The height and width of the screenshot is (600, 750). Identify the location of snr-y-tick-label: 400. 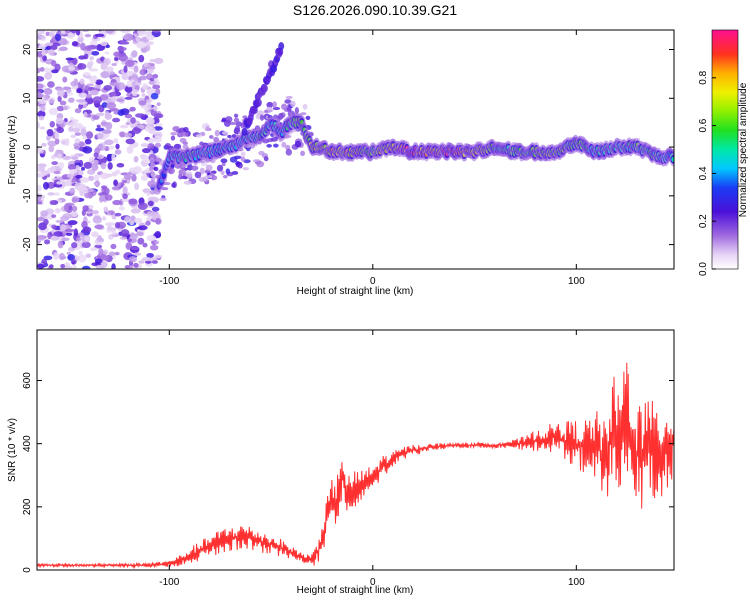
(27, 443).